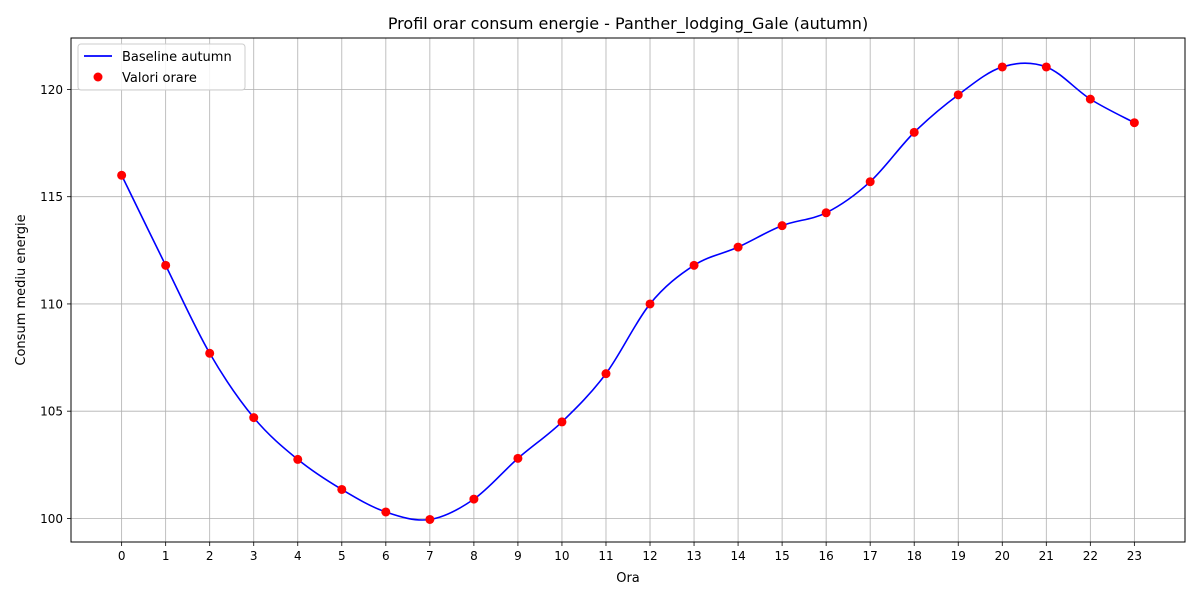  I want to click on y-tick-label: 115, so click(51, 197).